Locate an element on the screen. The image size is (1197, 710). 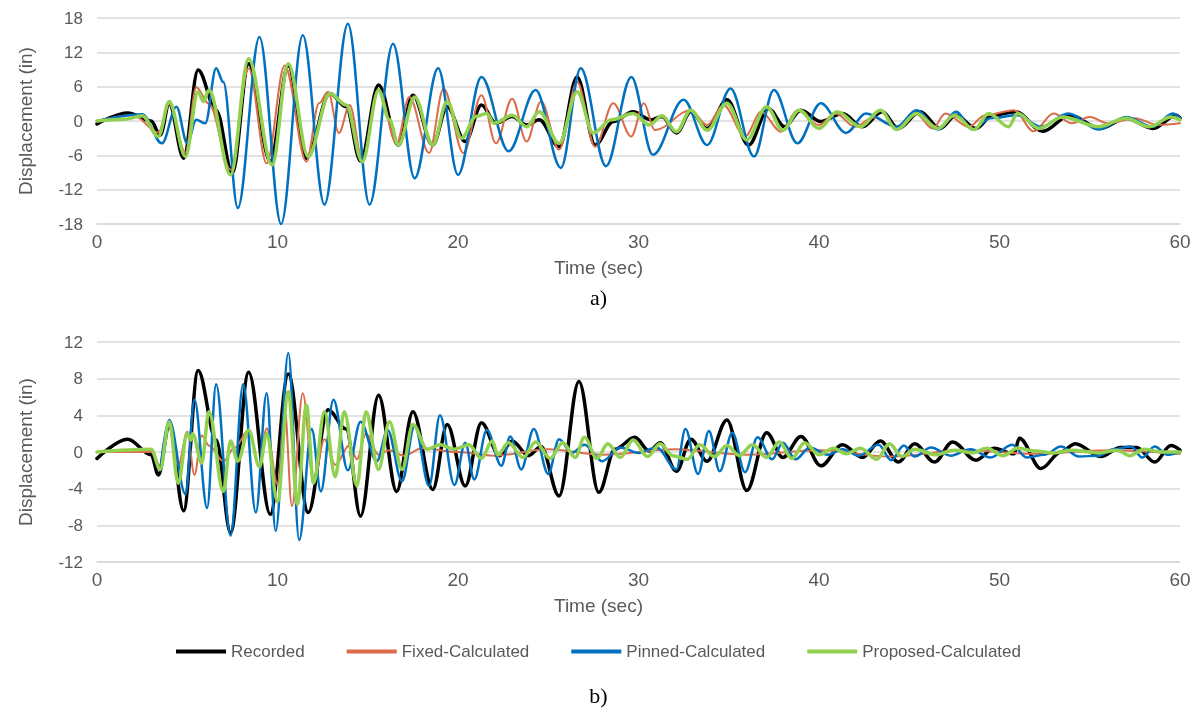
y-tick-label: -6 is located at coordinates (75, 155).